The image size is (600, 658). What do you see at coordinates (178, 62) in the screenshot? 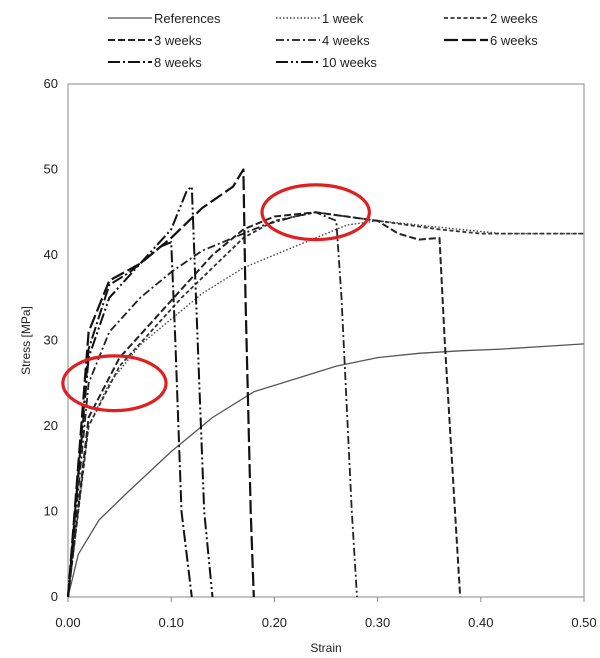
I see `legend-label: 8 weeks` at bounding box center [178, 62].